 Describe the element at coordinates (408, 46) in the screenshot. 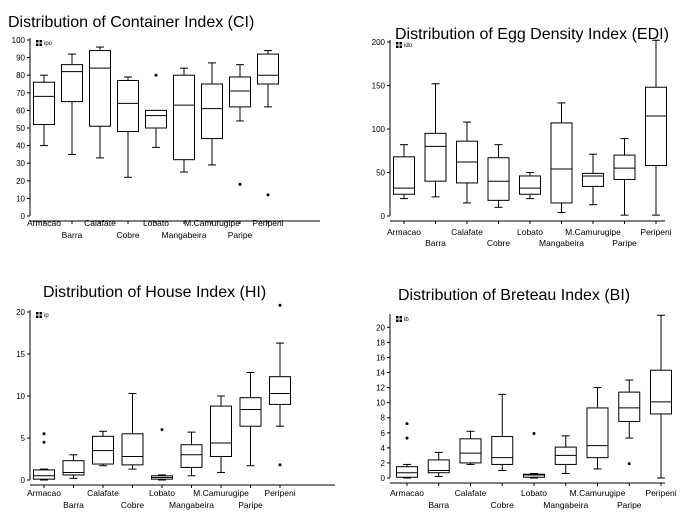

I see `legend-label: ido` at that location.